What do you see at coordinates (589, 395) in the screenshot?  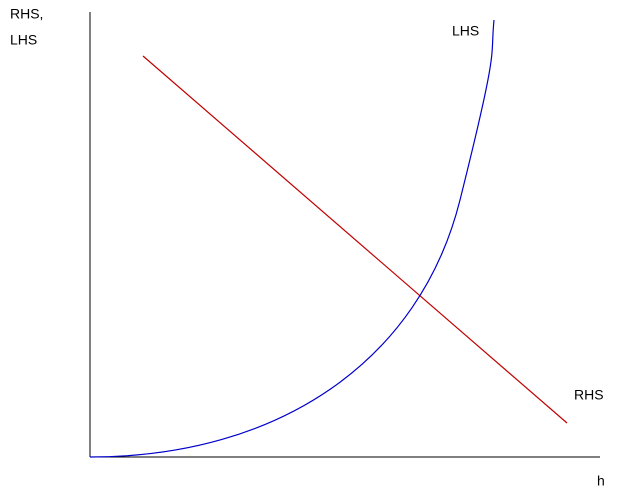 I see `curve-label: RHS` at bounding box center [589, 395].